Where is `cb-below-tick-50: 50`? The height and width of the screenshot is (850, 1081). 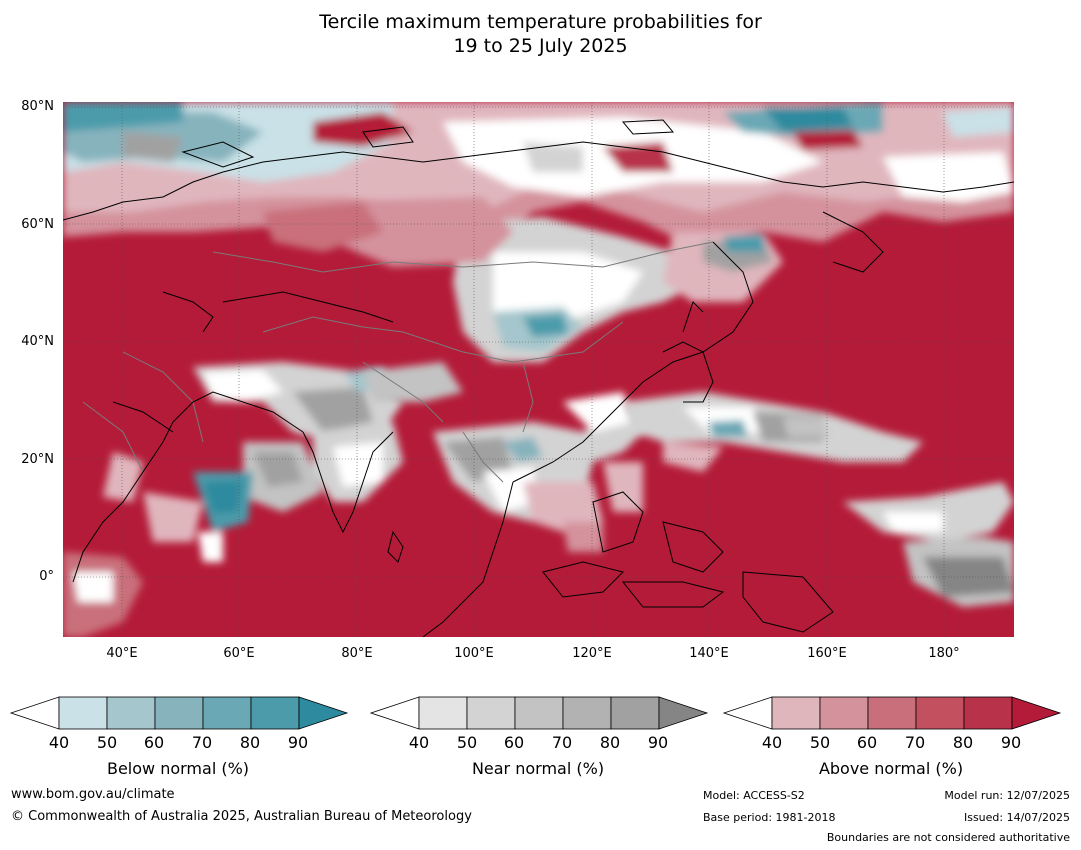 cb-below-tick-50: 50 is located at coordinates (107, 742).